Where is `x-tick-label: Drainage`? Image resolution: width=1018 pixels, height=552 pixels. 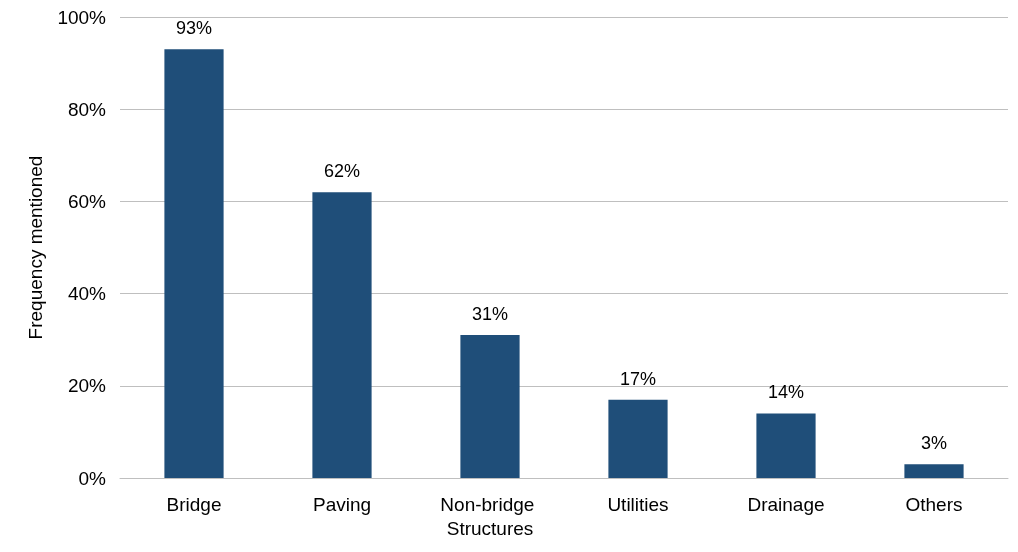
x-tick-label: Drainage is located at coordinates (786, 504).